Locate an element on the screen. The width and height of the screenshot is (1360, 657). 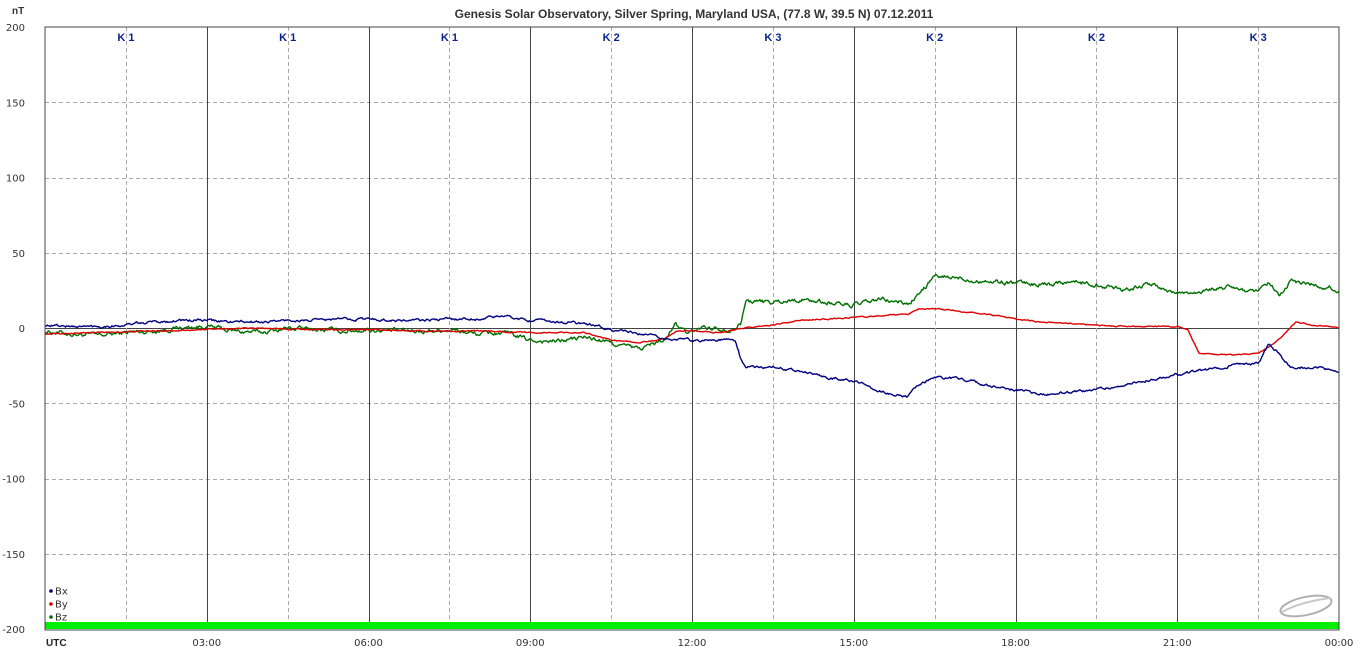
legend-label-bz: Bz is located at coordinates (61, 618).